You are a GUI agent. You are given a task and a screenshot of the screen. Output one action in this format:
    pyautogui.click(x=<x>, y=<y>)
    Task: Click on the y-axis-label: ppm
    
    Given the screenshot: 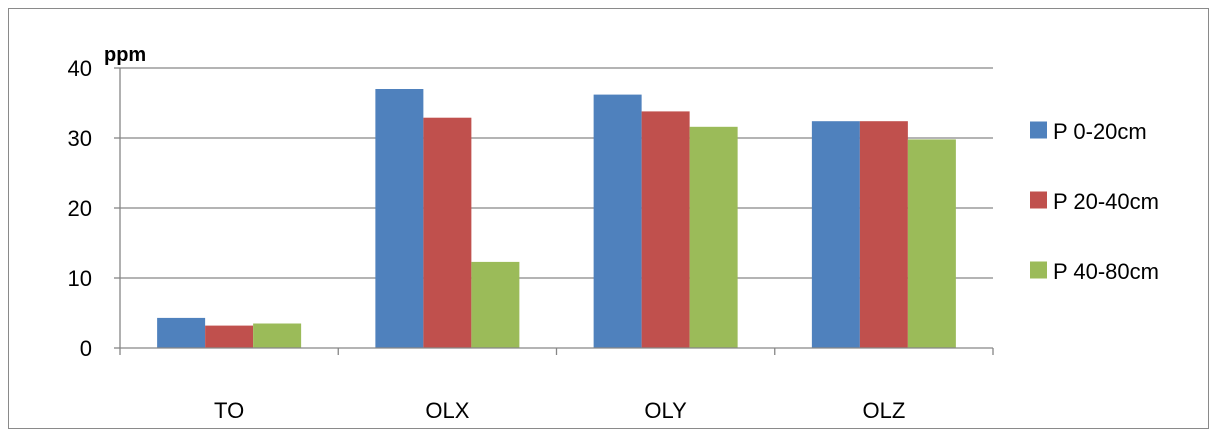 What is the action you would take?
    pyautogui.click(x=125, y=55)
    